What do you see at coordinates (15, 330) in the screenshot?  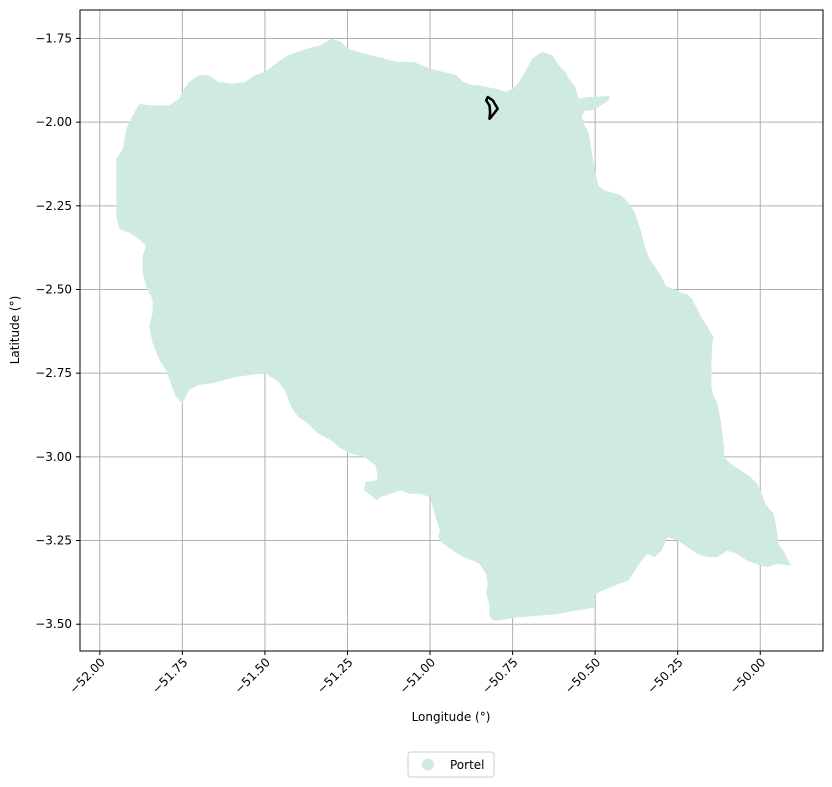 I see `y-axis-label: Latitude (°)` at bounding box center [15, 330].